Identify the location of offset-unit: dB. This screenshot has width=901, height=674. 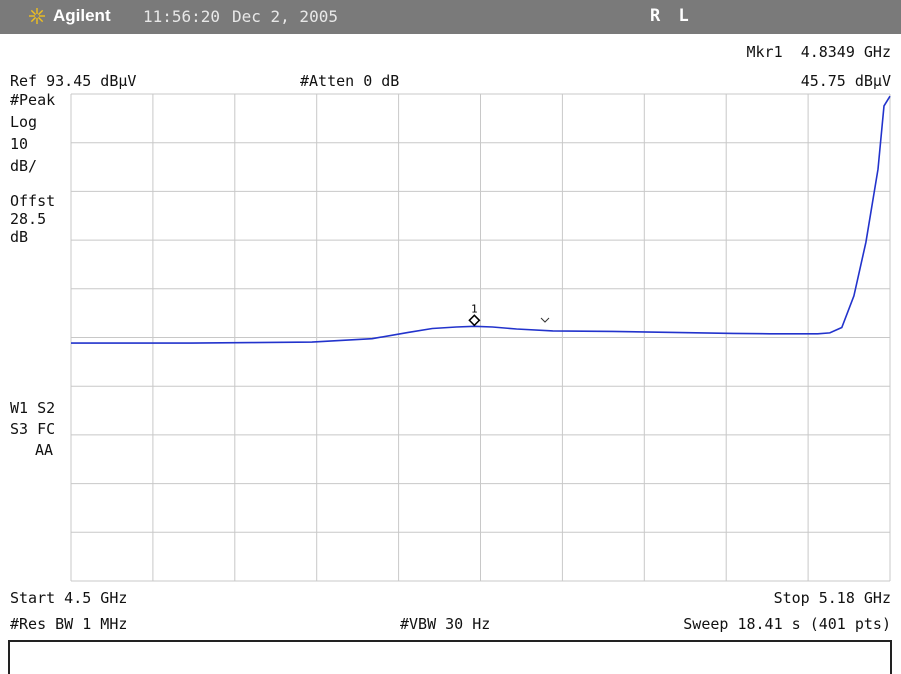
(19, 237).